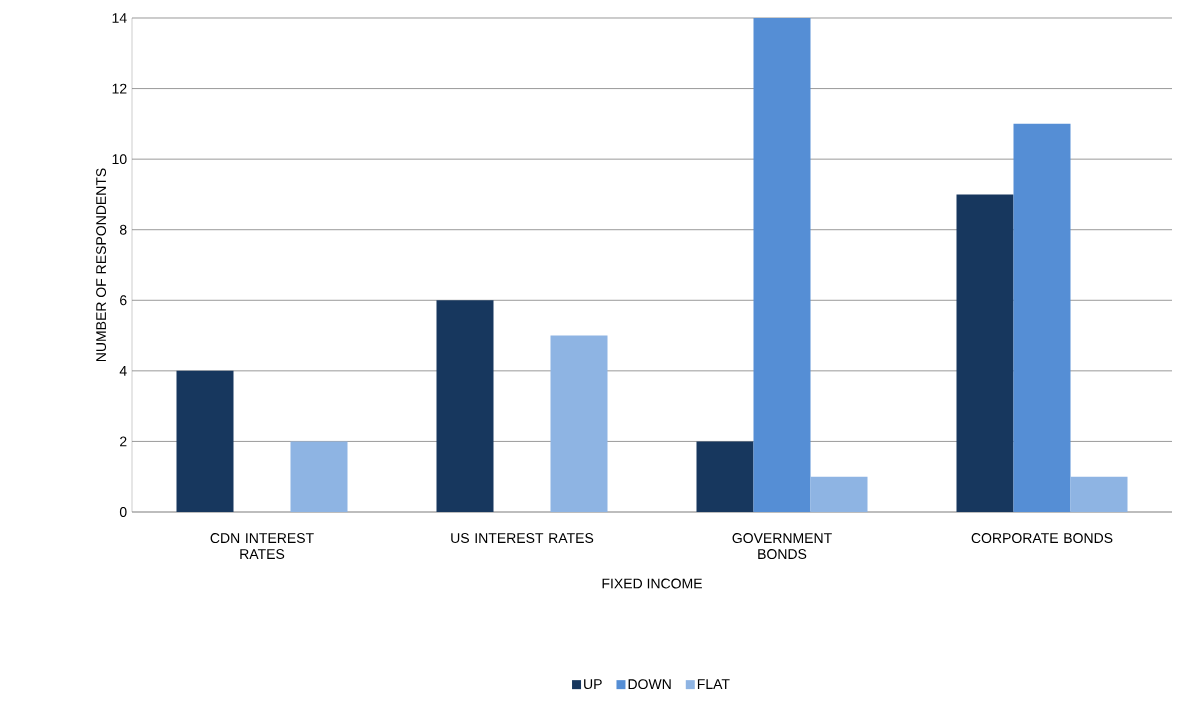 This screenshot has height=709, width=1193. Describe the element at coordinates (101, 265) in the screenshot. I see `y-axis-title: NUMBER OF RESPONDENTS` at that location.